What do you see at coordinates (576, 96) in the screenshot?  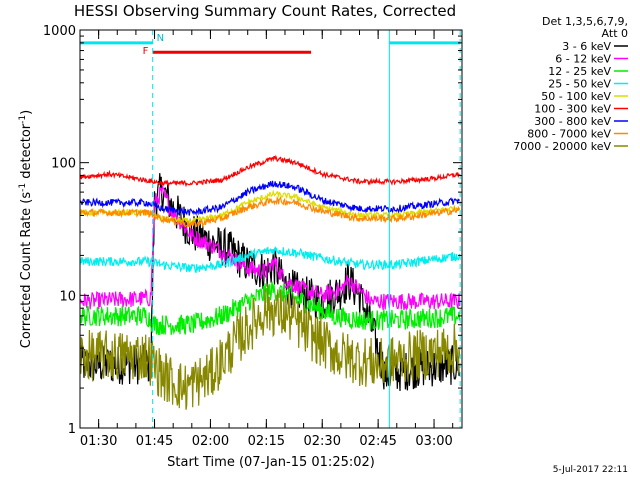 I see `legend-label: 50 - 100 keV` at bounding box center [576, 96].